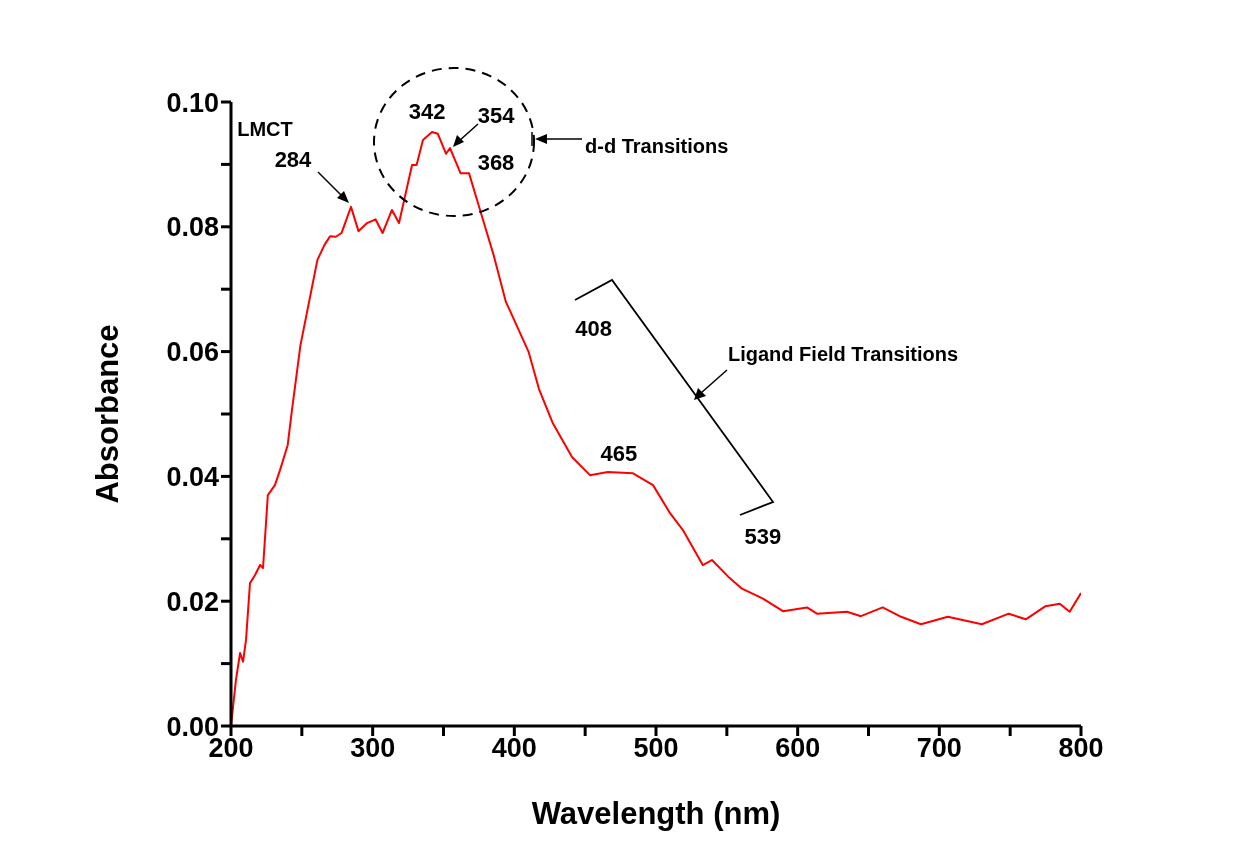 This screenshot has height=864, width=1244. I want to click on x-tick-label: 800, so click(1081, 748).